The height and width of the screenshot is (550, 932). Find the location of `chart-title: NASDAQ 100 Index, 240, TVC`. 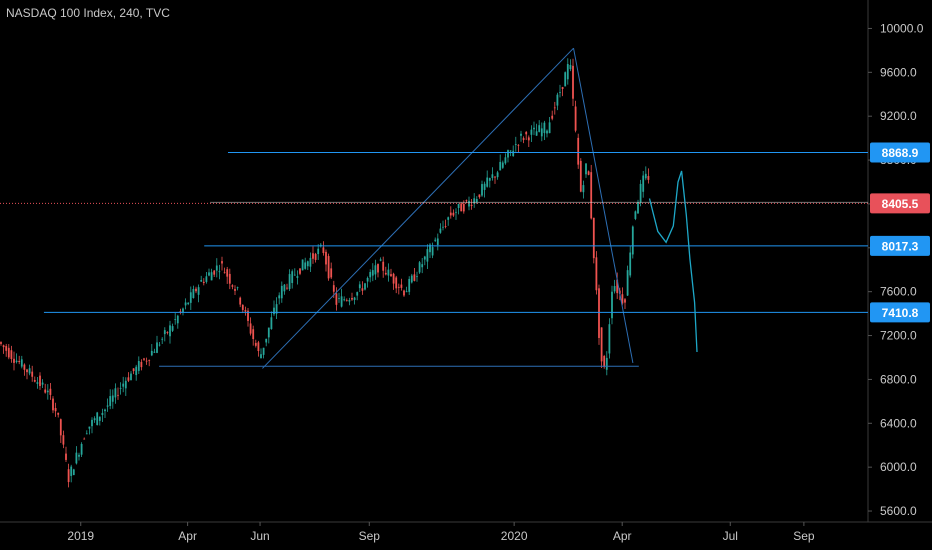

chart-title: NASDAQ 100 Index, 240, TVC is located at coordinates (88, 13).